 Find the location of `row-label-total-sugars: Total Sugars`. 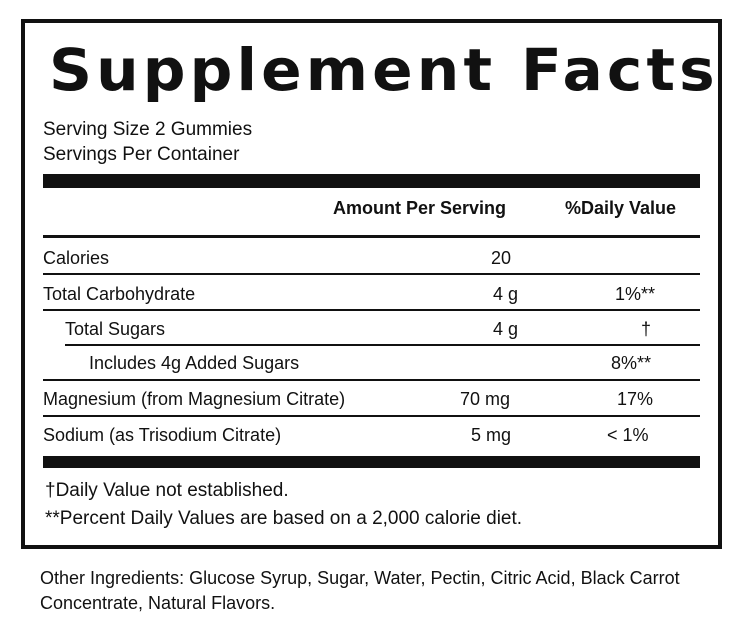

row-label-total-sugars: Total Sugars is located at coordinates (115, 329).